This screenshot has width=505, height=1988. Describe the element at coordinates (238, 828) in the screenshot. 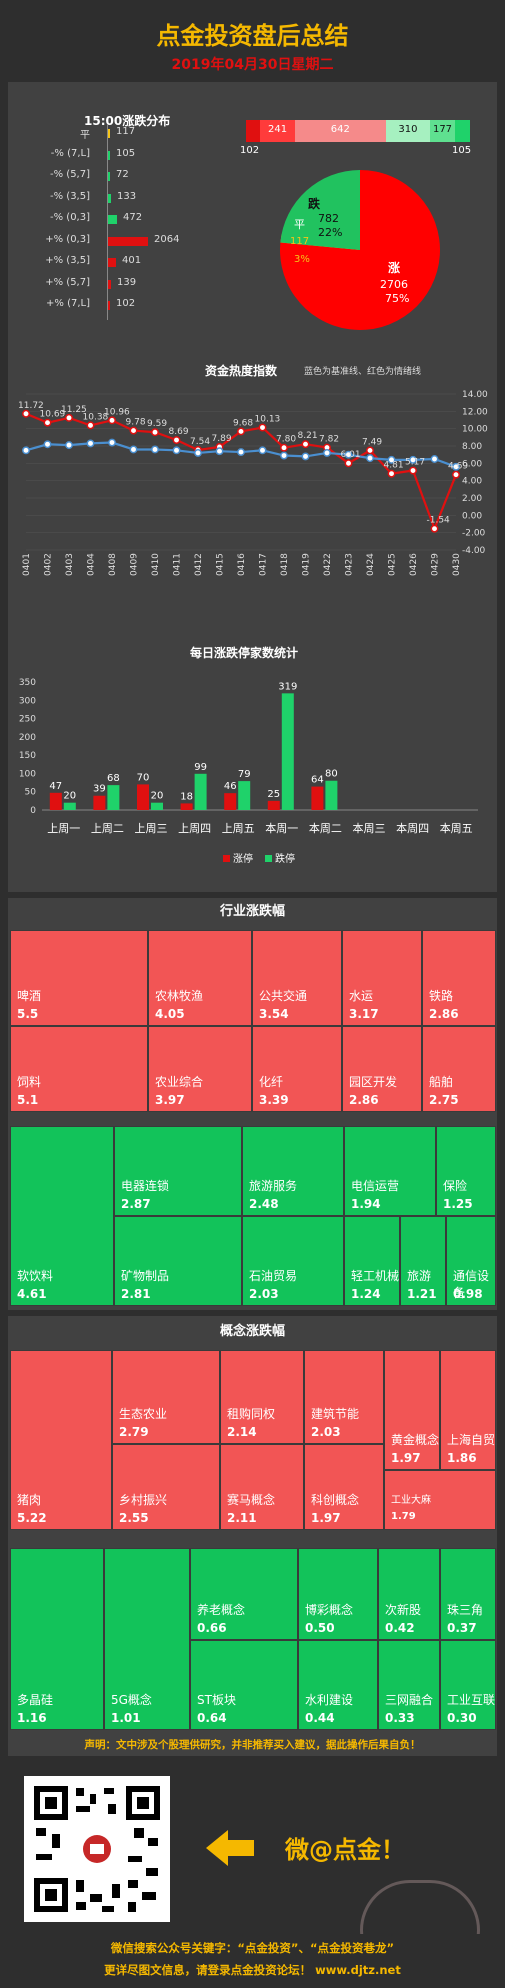

I see `bar-category-label: 上周五` at that location.